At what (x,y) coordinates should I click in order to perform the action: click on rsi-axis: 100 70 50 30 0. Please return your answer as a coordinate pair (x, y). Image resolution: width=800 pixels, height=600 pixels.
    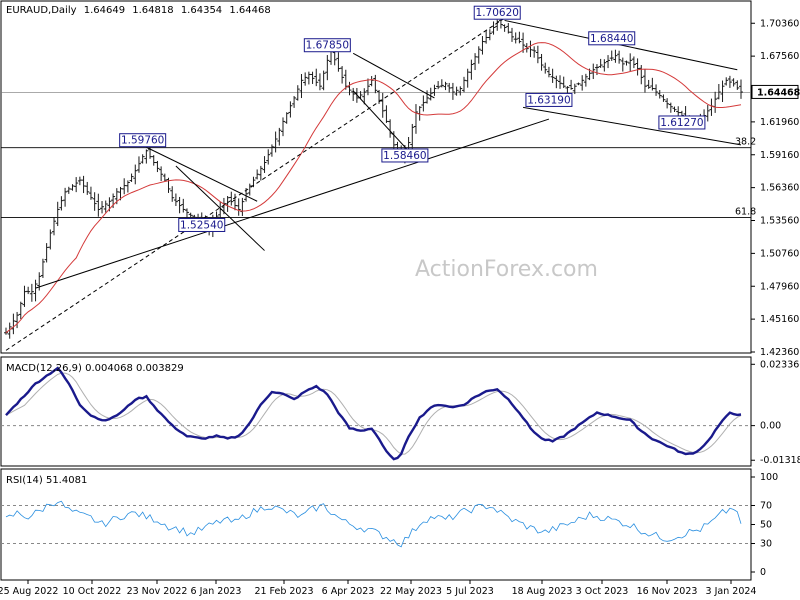
    Looking at the image, I should click on (764, 525).